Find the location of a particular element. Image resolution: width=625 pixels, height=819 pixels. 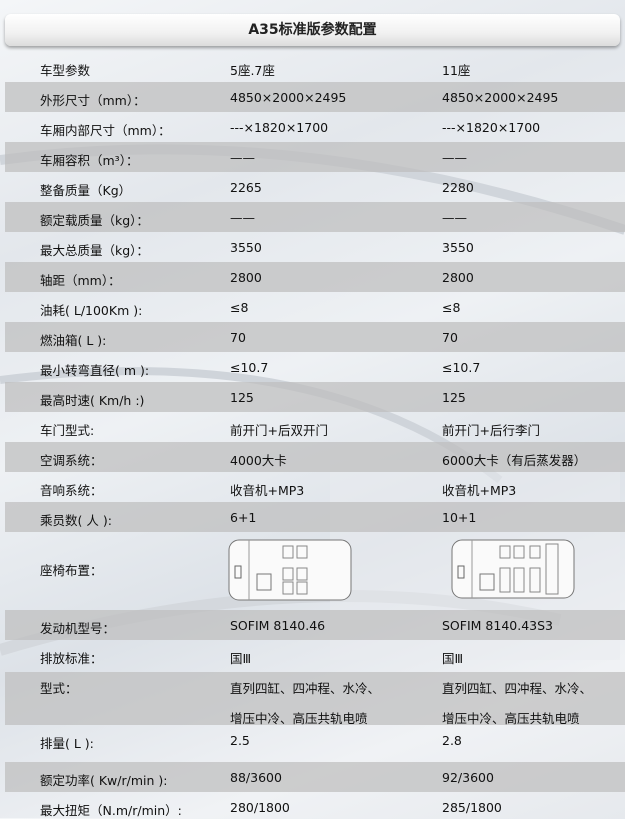

row-label: 外形尺寸（mm）： is located at coordinates (93, 100).